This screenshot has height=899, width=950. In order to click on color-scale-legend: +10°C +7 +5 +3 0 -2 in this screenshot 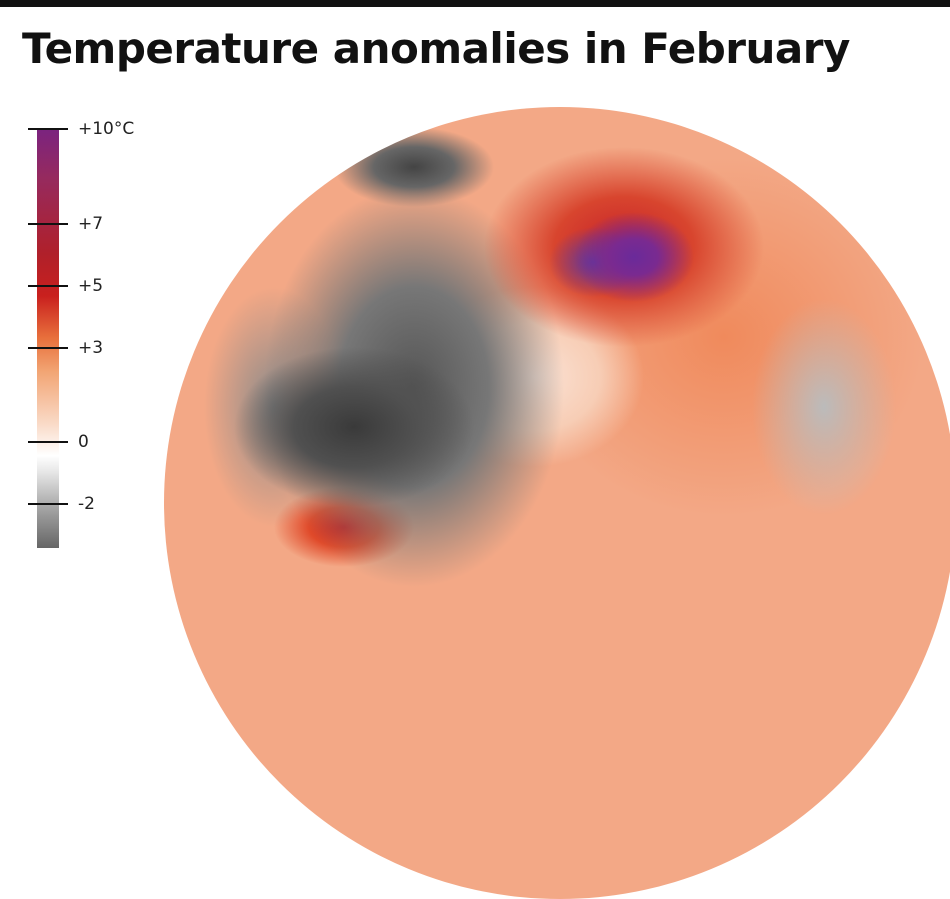, I will do `click(93, 333)`.